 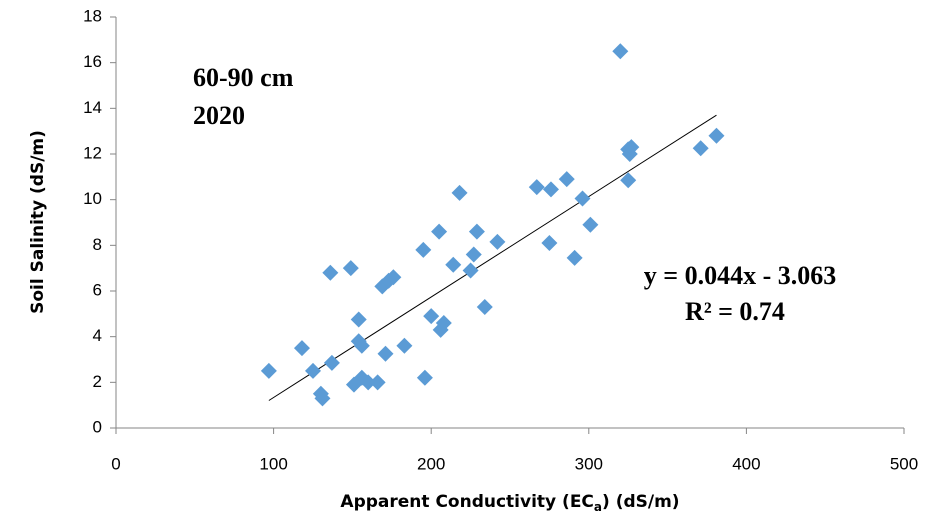 What do you see at coordinates (466, 502) in the screenshot?
I see `x-title-part: Apparent Conductivity (EC` at bounding box center [466, 502].